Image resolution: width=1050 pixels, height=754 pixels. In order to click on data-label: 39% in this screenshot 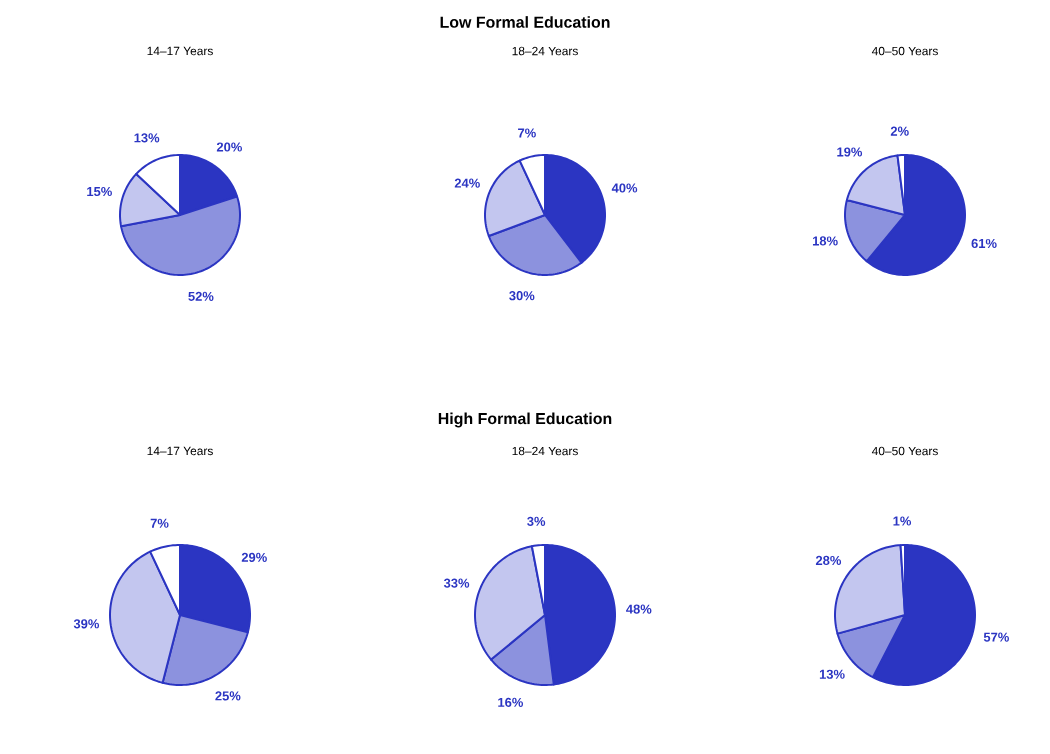, I will do `click(86, 624)`.